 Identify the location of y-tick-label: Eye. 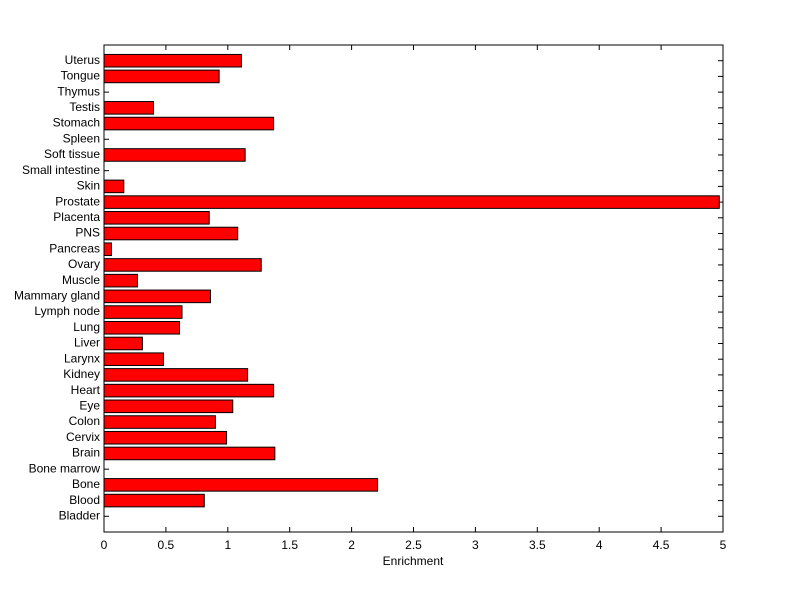
(89, 405).